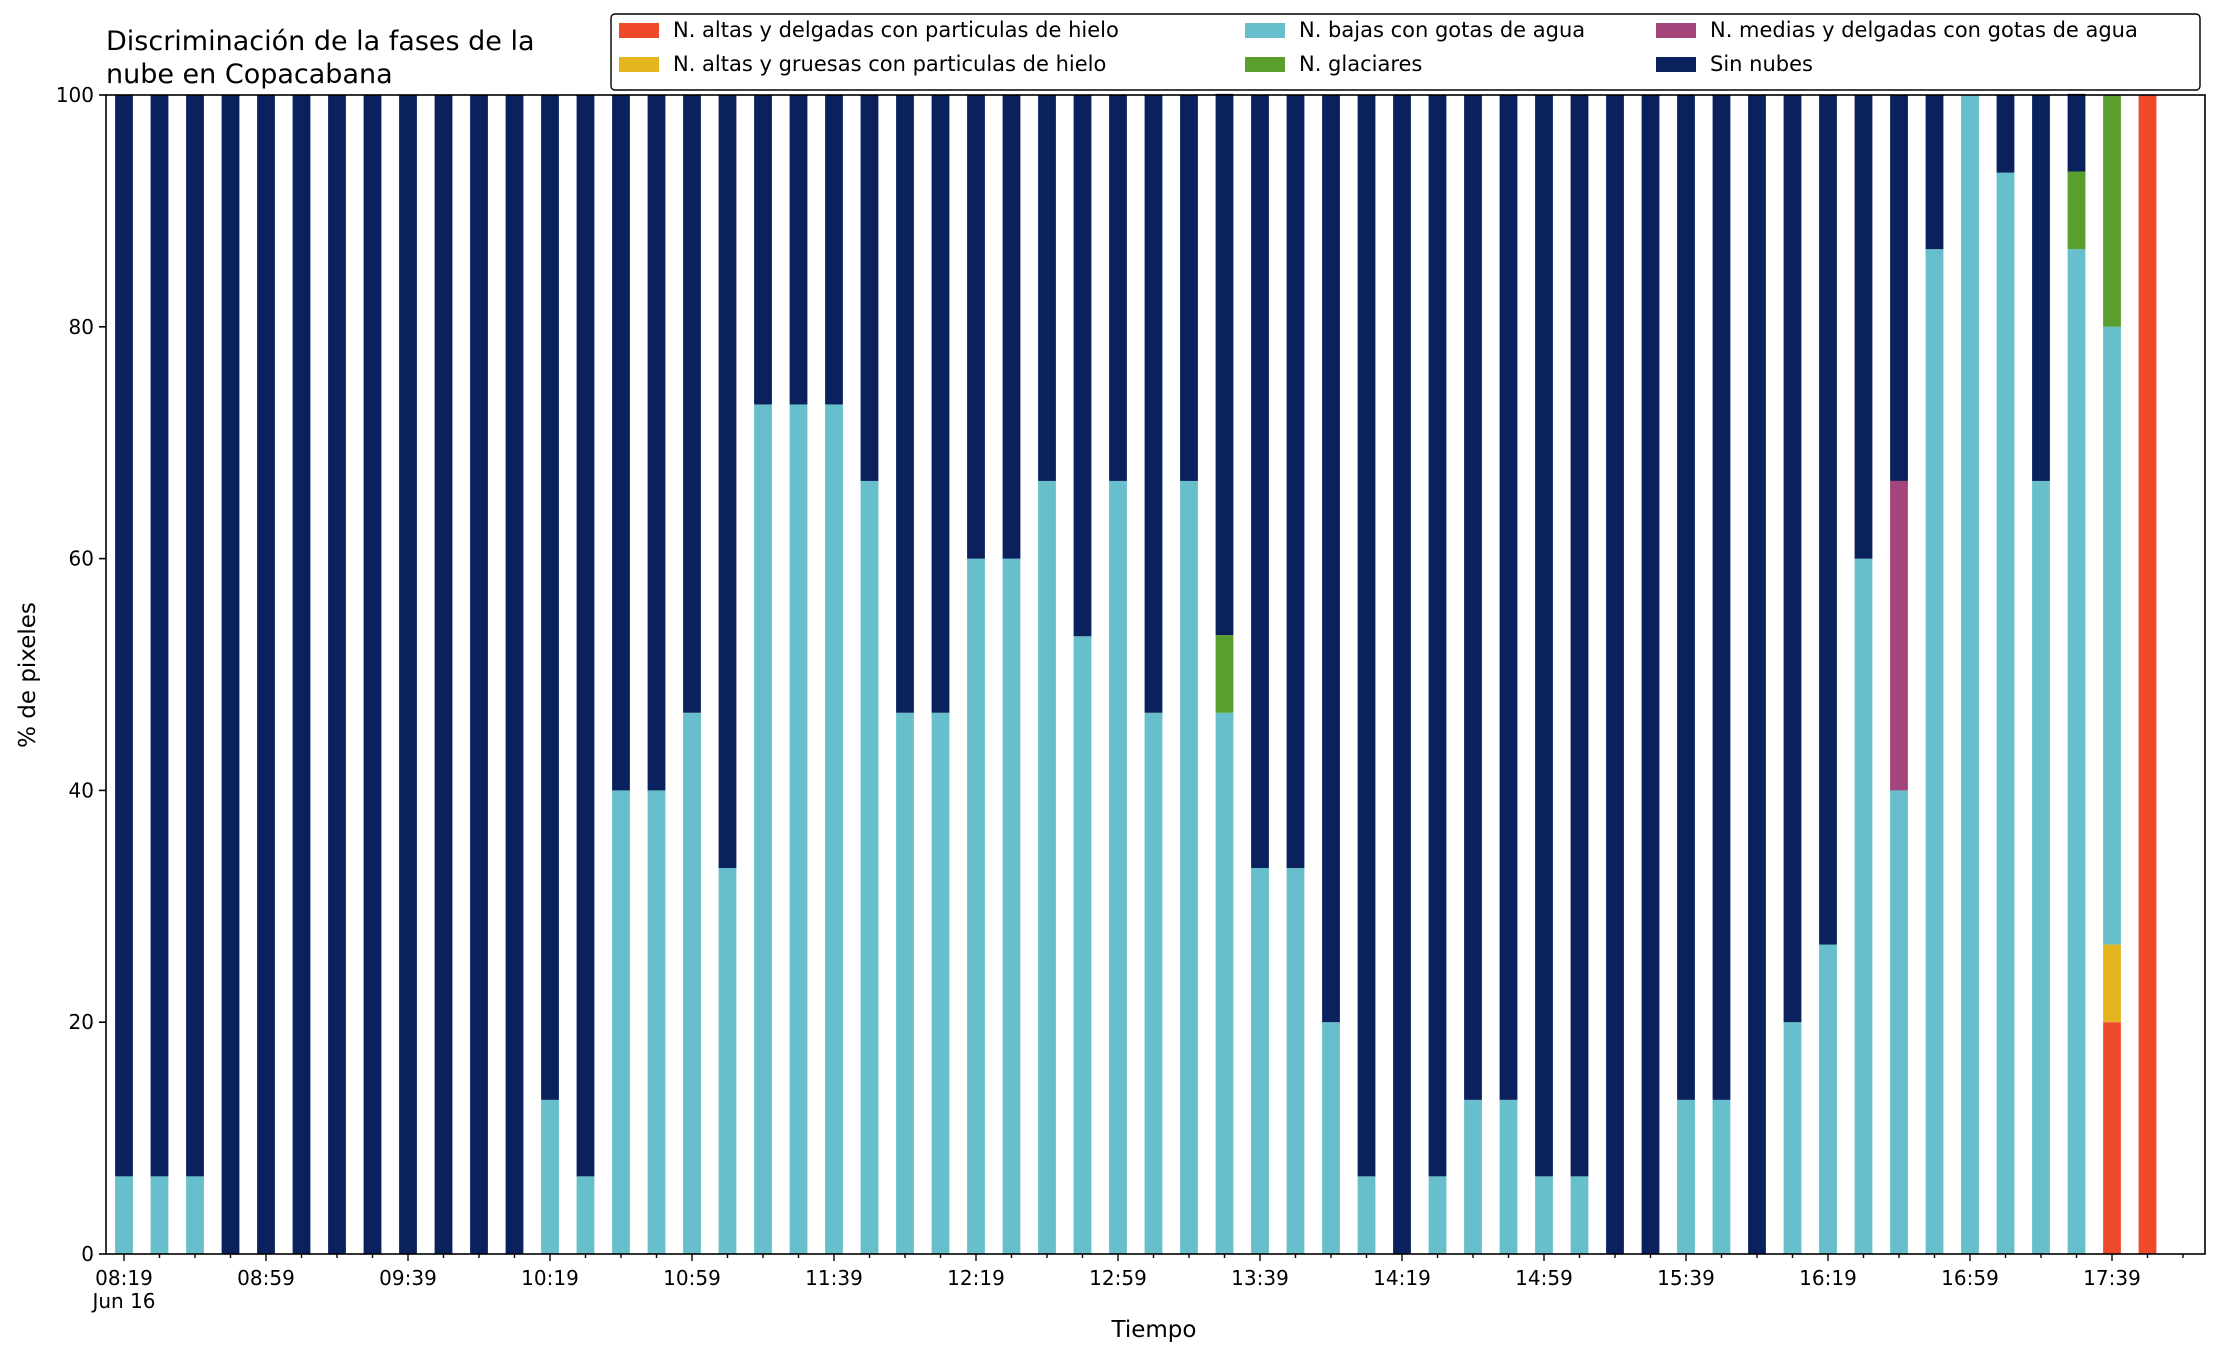  What do you see at coordinates (249, 74) in the screenshot?
I see `chart-title-line-2: nube en Copacabana` at bounding box center [249, 74].